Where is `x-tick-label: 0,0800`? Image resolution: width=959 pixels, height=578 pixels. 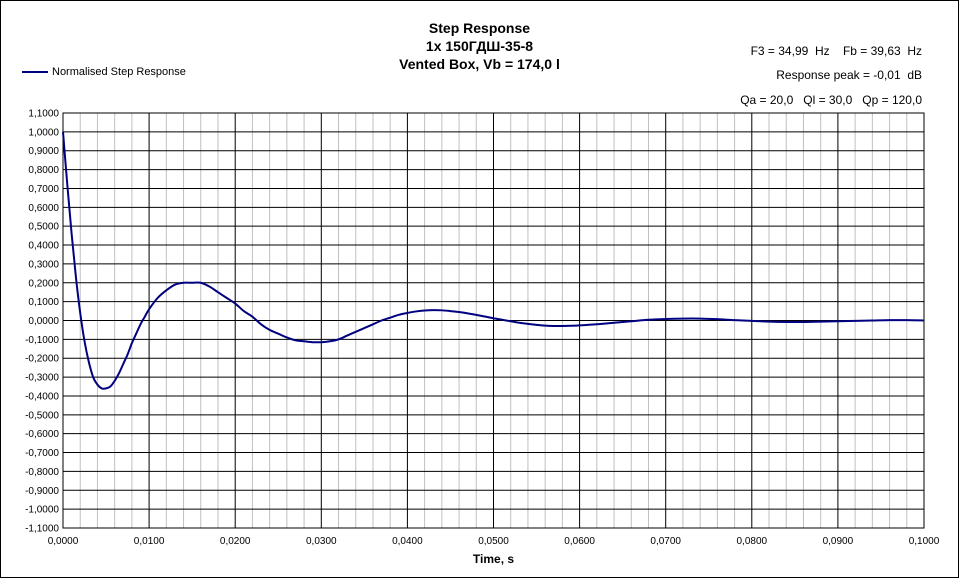 x-tick-label: 0,0800 is located at coordinates (752, 541).